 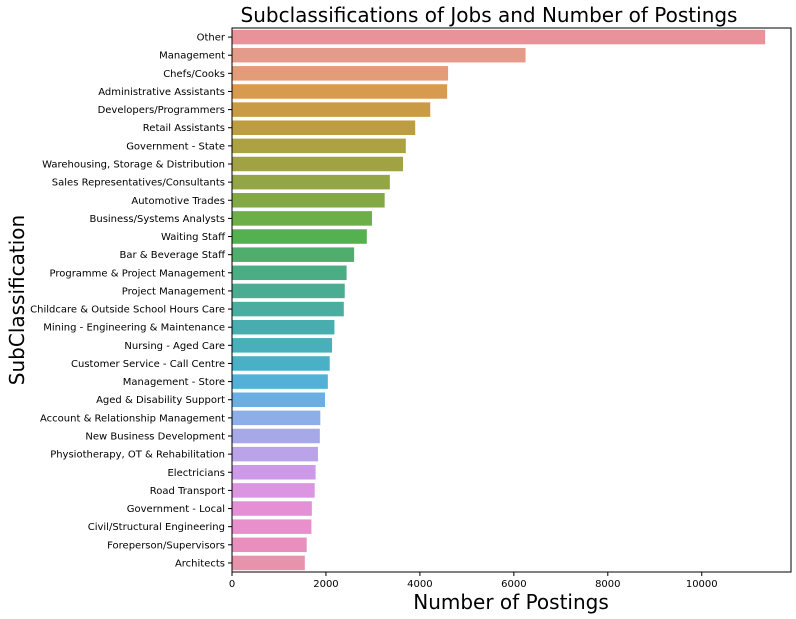 What do you see at coordinates (192, 56) in the screenshot?
I see `y-tick-label: Management` at bounding box center [192, 56].